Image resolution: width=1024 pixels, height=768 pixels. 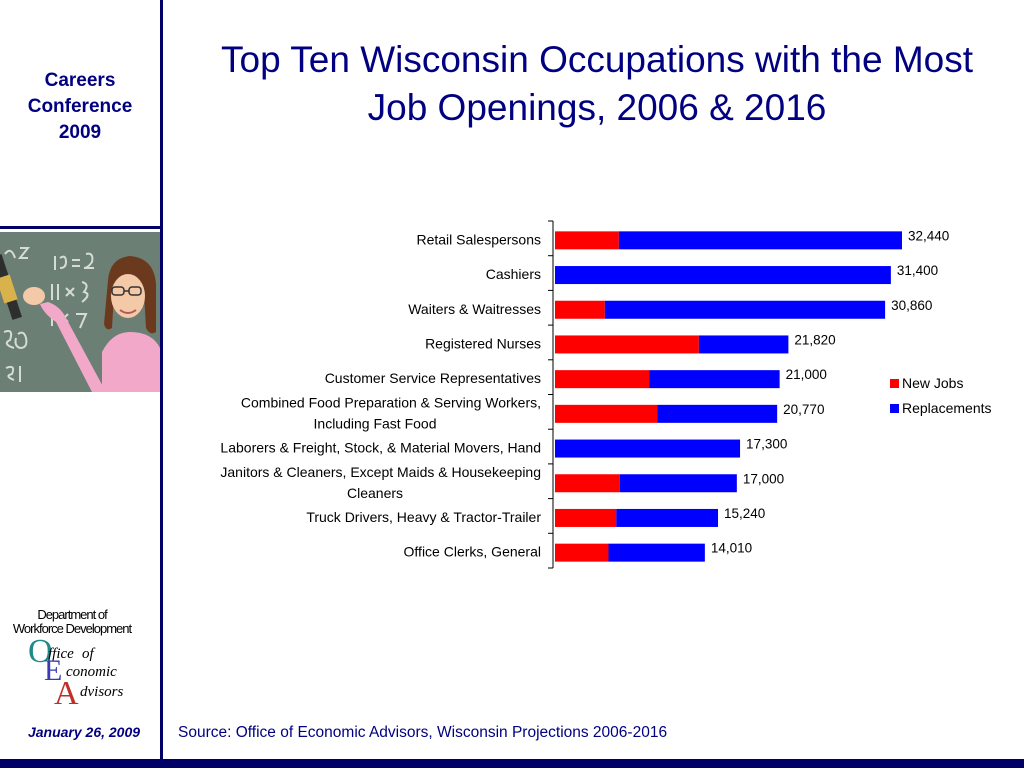 What do you see at coordinates (483, 343) in the screenshot?
I see `category-label: Registered Nurses` at bounding box center [483, 343].